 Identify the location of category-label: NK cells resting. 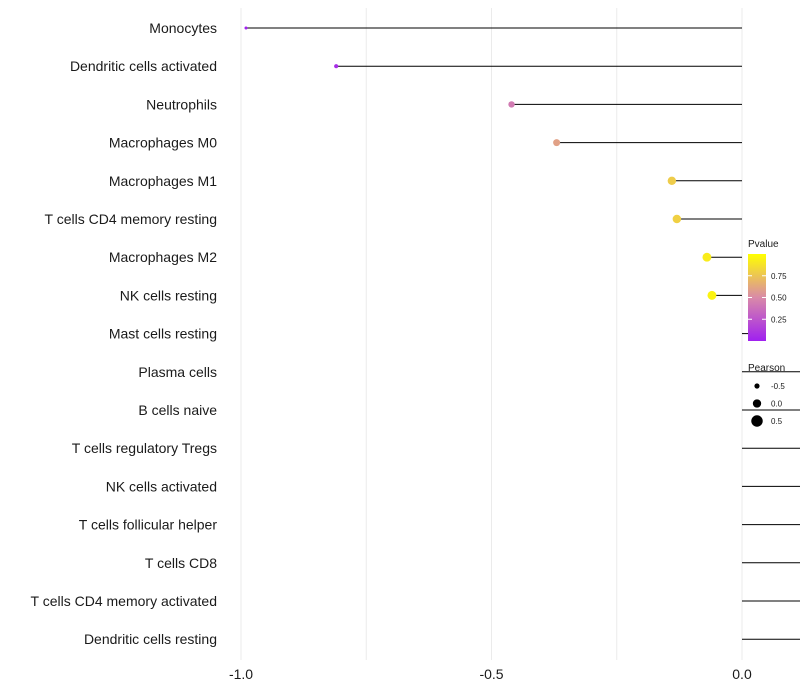
(168, 295).